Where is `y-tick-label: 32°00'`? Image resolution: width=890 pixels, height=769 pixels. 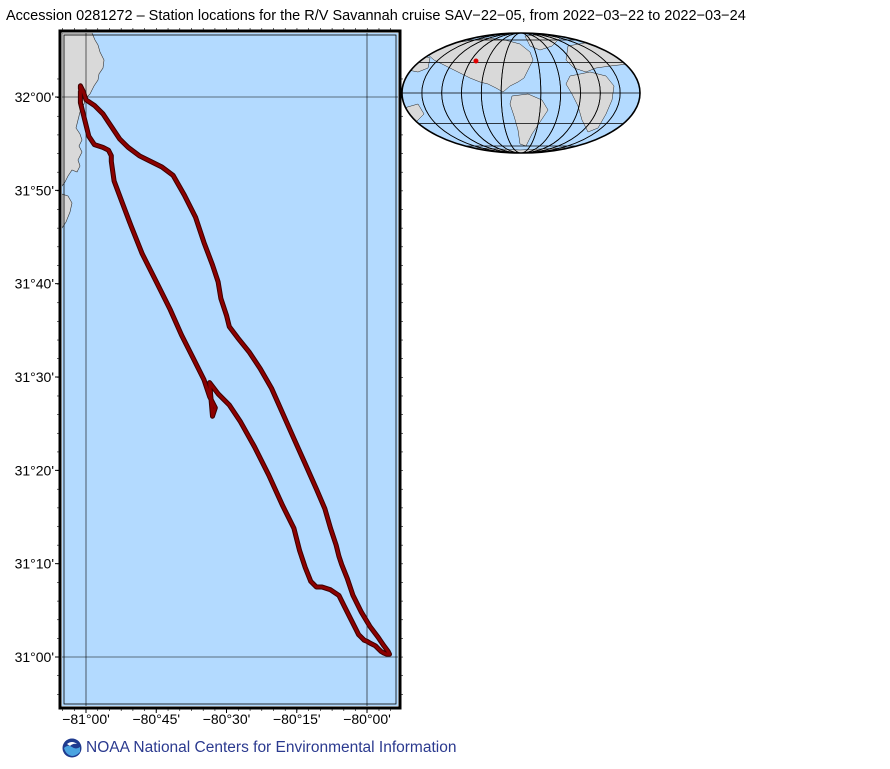
y-tick-label: 32°00' is located at coordinates (34, 97).